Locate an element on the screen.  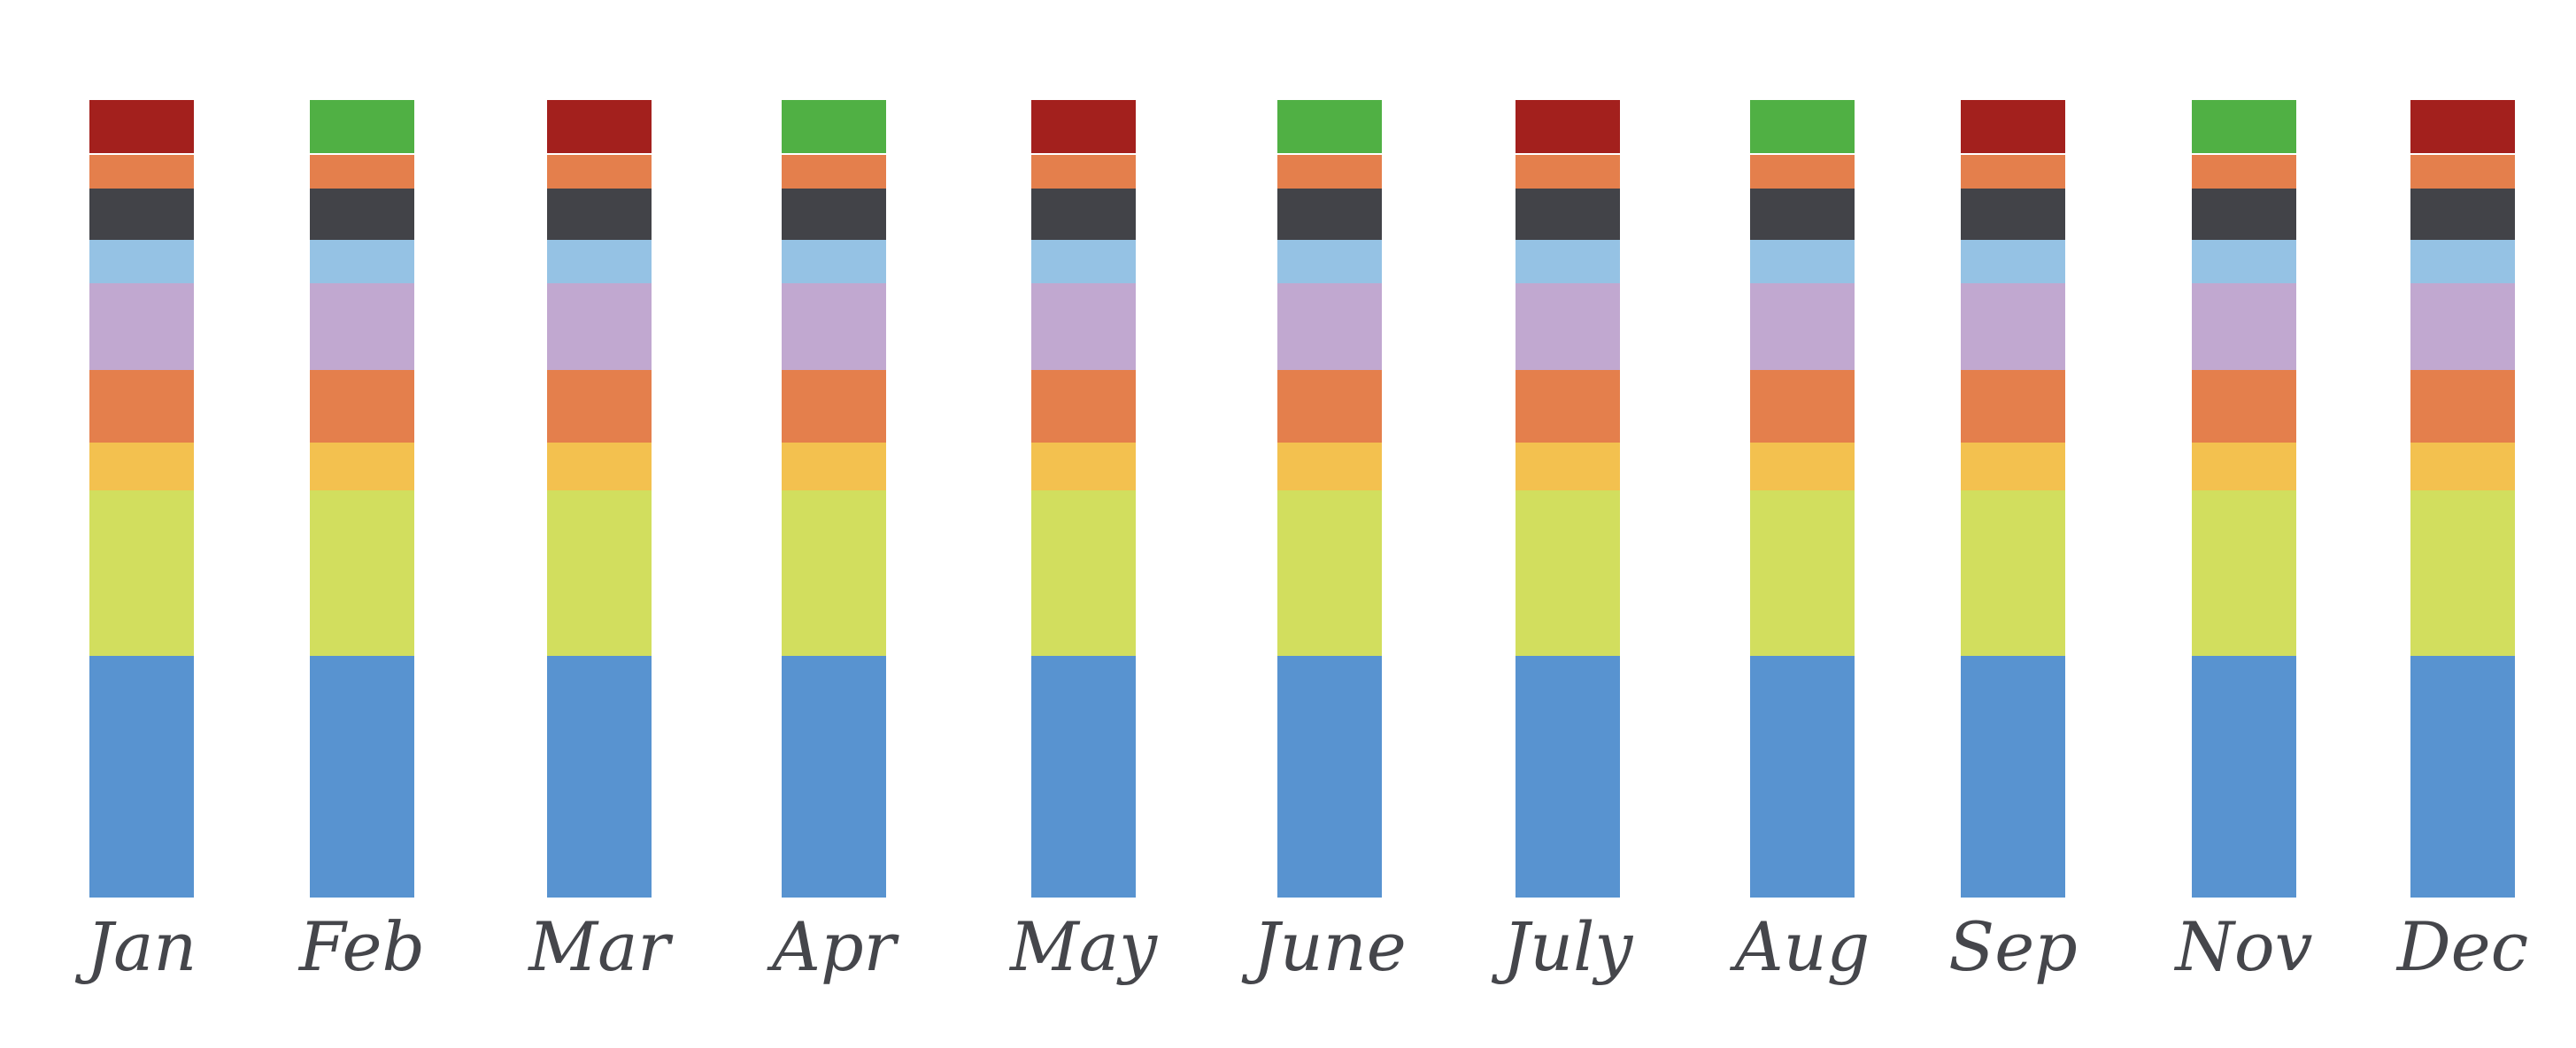
bar-dec is located at coordinates (2462, 499).